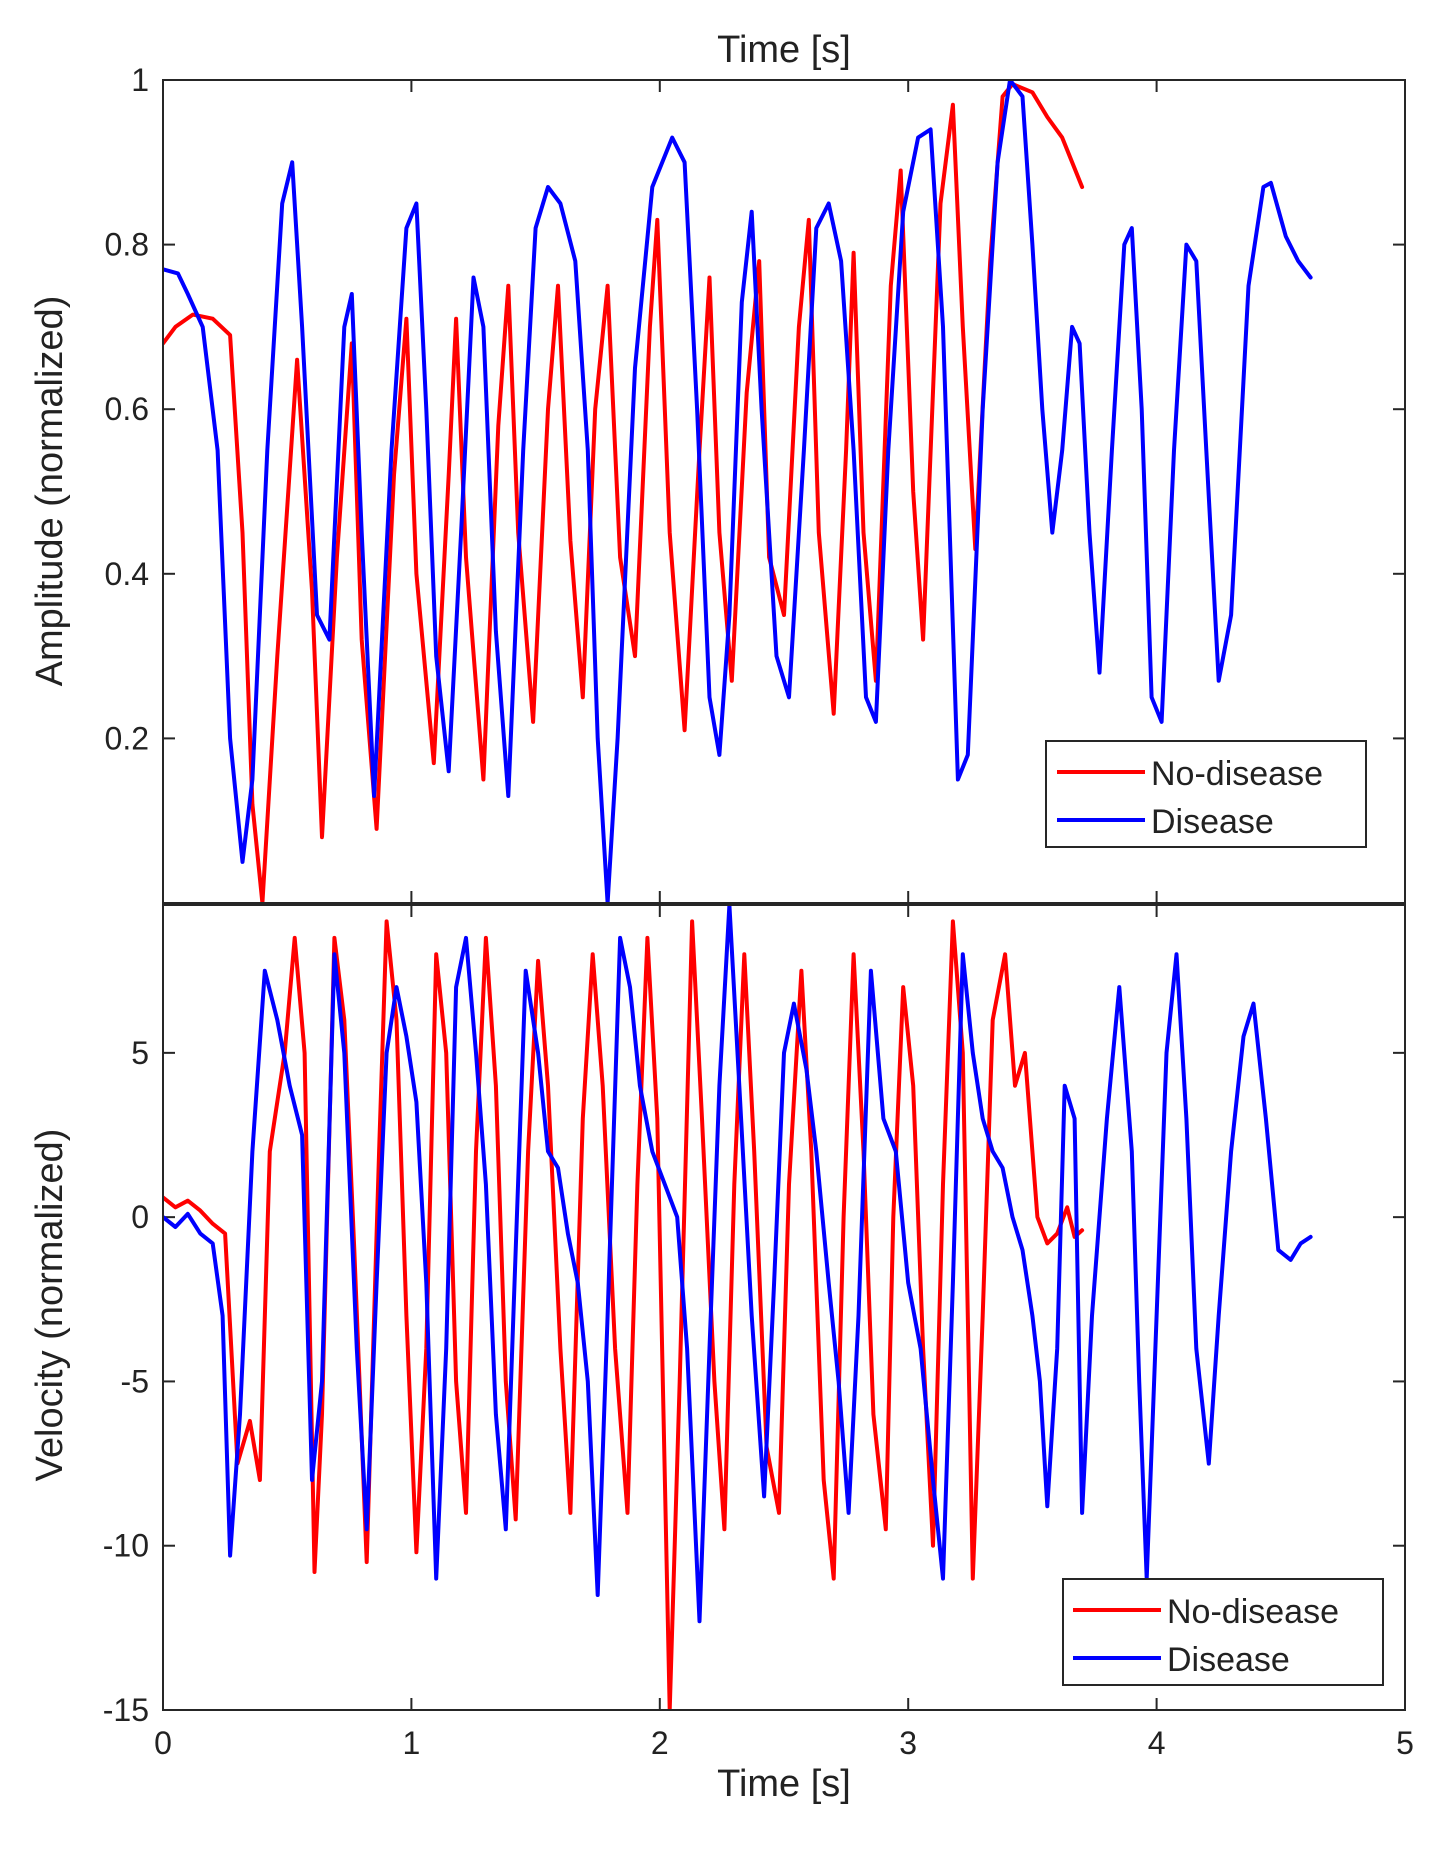 Image resolution: width=1436 pixels, height=1866 pixels. Describe the element at coordinates (1228, 1660) in the screenshot. I see `velocity-legend-label-disease: Disease` at that location.